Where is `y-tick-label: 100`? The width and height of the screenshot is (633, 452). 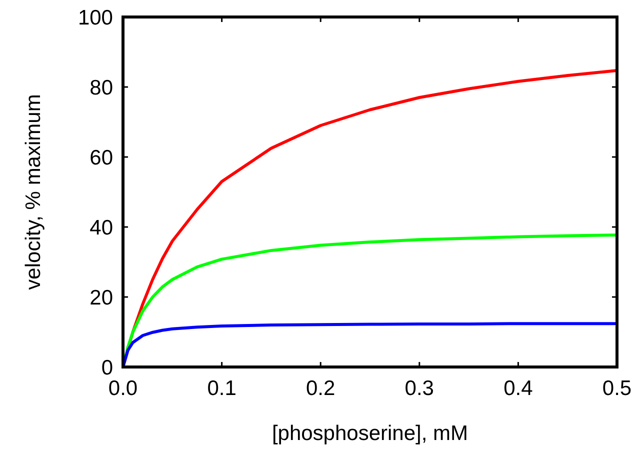 y-tick-label: 100 is located at coordinates (95, 18).